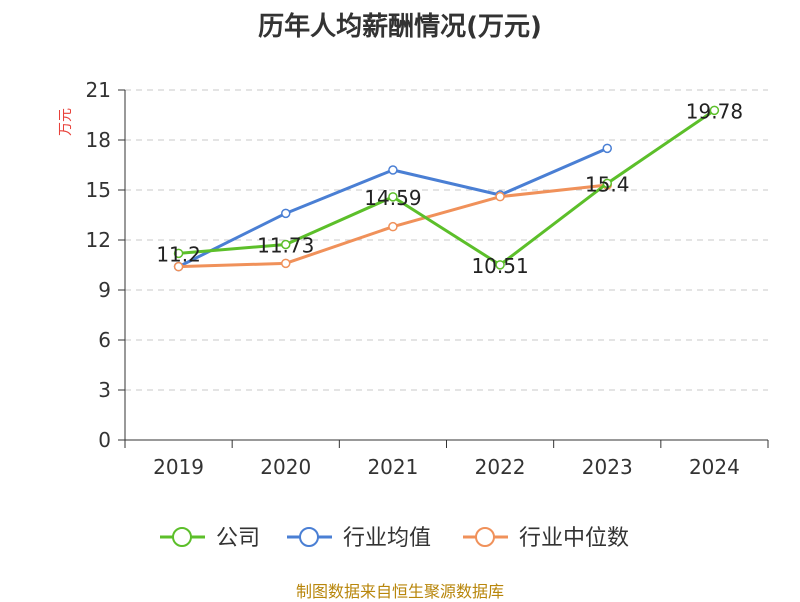 This screenshot has width=800, height=602. I want to click on data-label: 15.4, so click(607, 184).